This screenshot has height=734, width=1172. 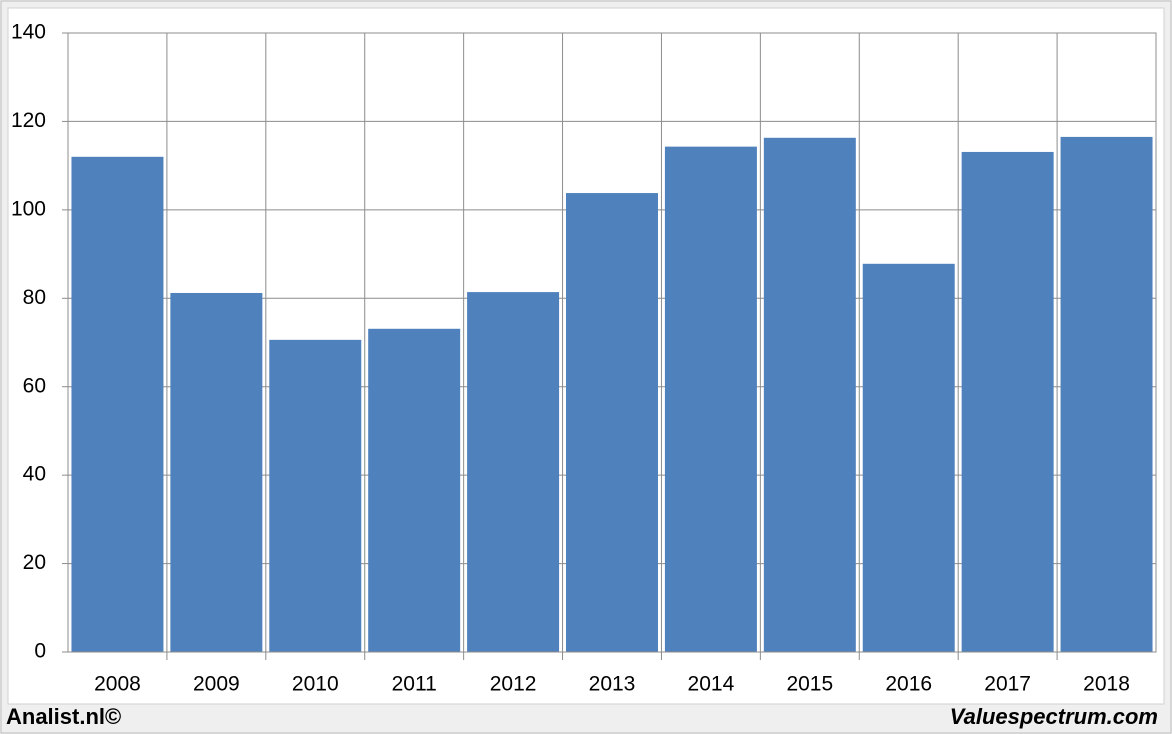 What do you see at coordinates (28, 32) in the screenshot?
I see `y-tick-label: 140` at bounding box center [28, 32].